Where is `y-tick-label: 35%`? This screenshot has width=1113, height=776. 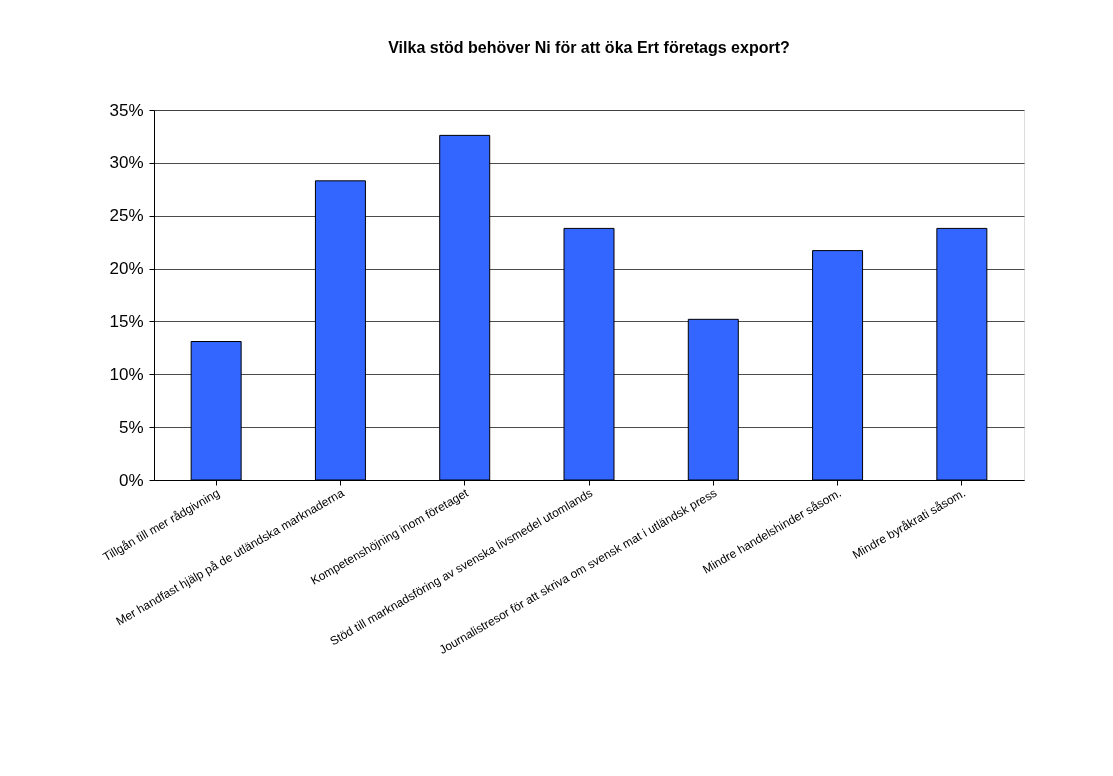
y-tick-label: 35% is located at coordinates (126, 110).